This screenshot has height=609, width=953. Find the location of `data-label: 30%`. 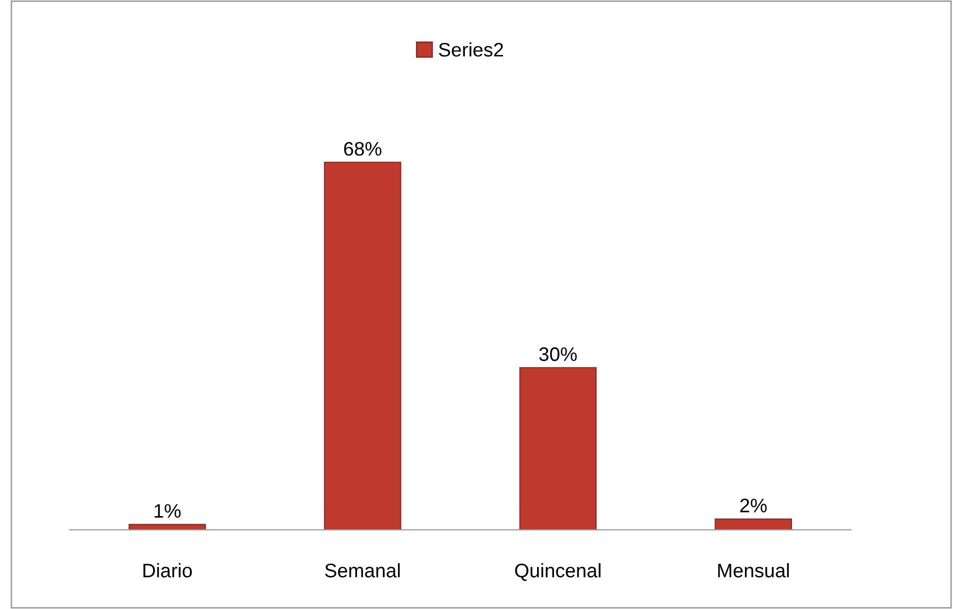

data-label: 30% is located at coordinates (558, 354).